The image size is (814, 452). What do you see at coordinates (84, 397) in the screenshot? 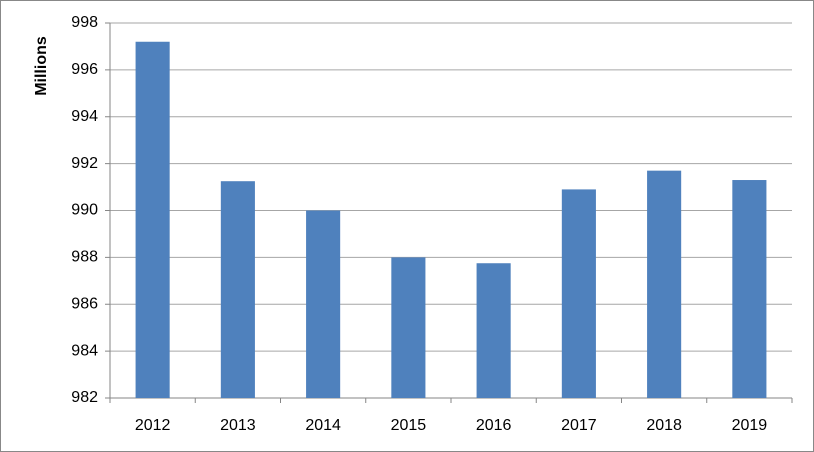
I see `y-tick-label: 982` at bounding box center [84, 397].